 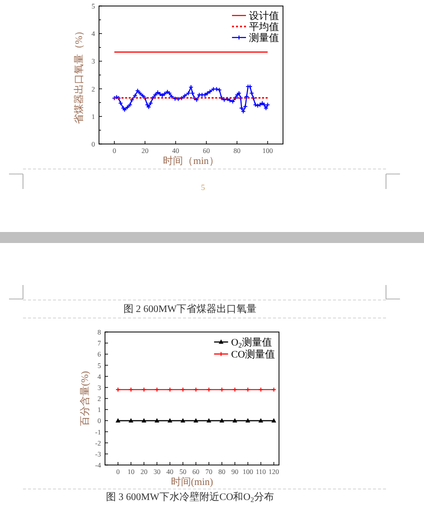 I want to click on text: 5, so click(x=203, y=187).